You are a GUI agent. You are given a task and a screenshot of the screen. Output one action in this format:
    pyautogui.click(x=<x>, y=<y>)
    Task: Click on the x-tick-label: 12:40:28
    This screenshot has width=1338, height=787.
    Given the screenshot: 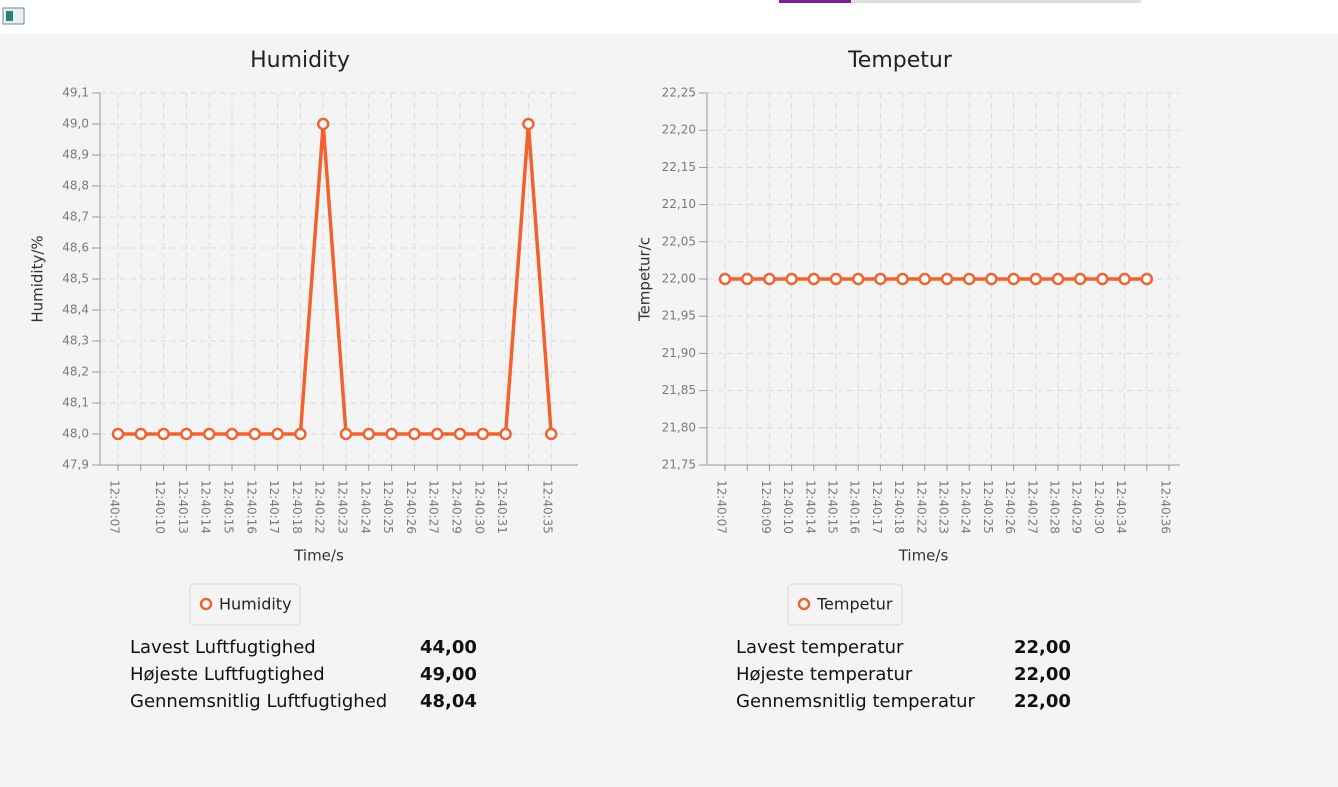 What is the action you would take?
    pyautogui.click(x=1055, y=507)
    